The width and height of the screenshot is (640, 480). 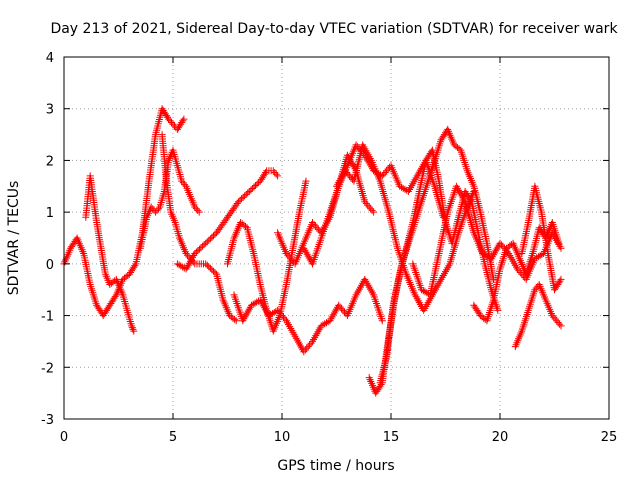 I want to click on y-tick-label: 0, so click(x=50, y=265).